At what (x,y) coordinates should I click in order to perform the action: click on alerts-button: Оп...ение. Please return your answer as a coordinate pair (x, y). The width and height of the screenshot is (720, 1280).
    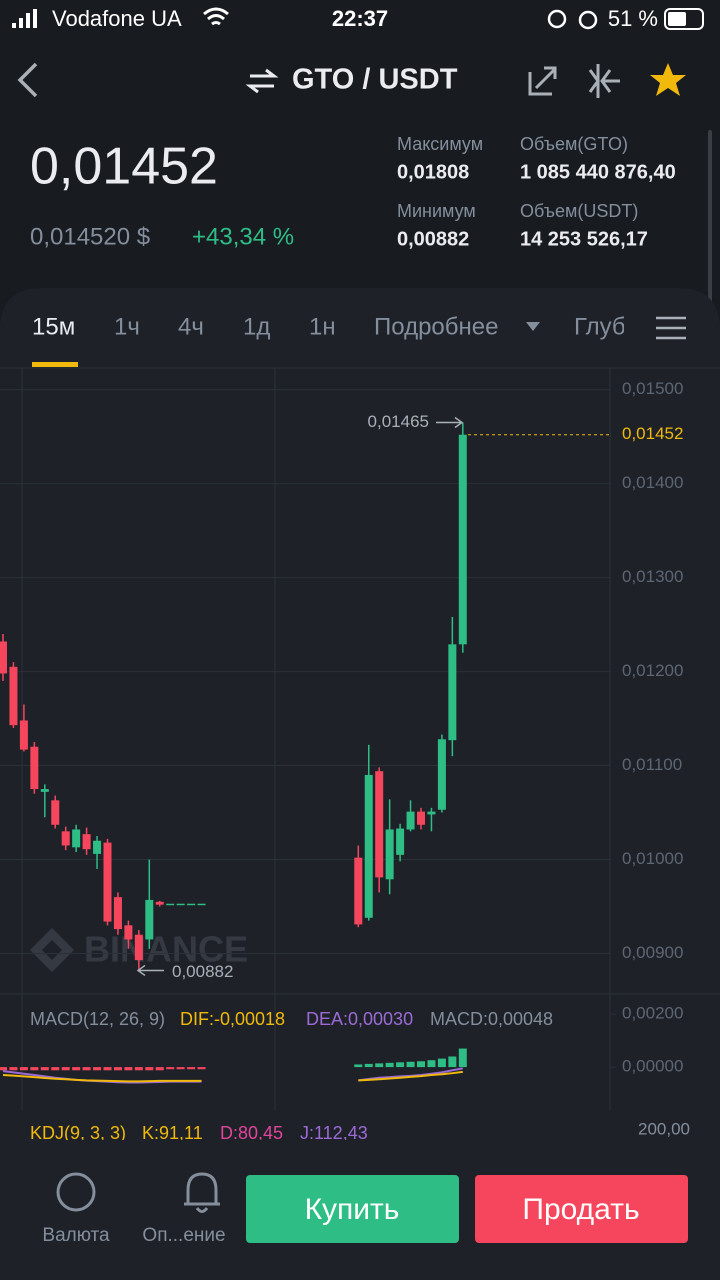
    Looking at the image, I should click on (184, 1209).